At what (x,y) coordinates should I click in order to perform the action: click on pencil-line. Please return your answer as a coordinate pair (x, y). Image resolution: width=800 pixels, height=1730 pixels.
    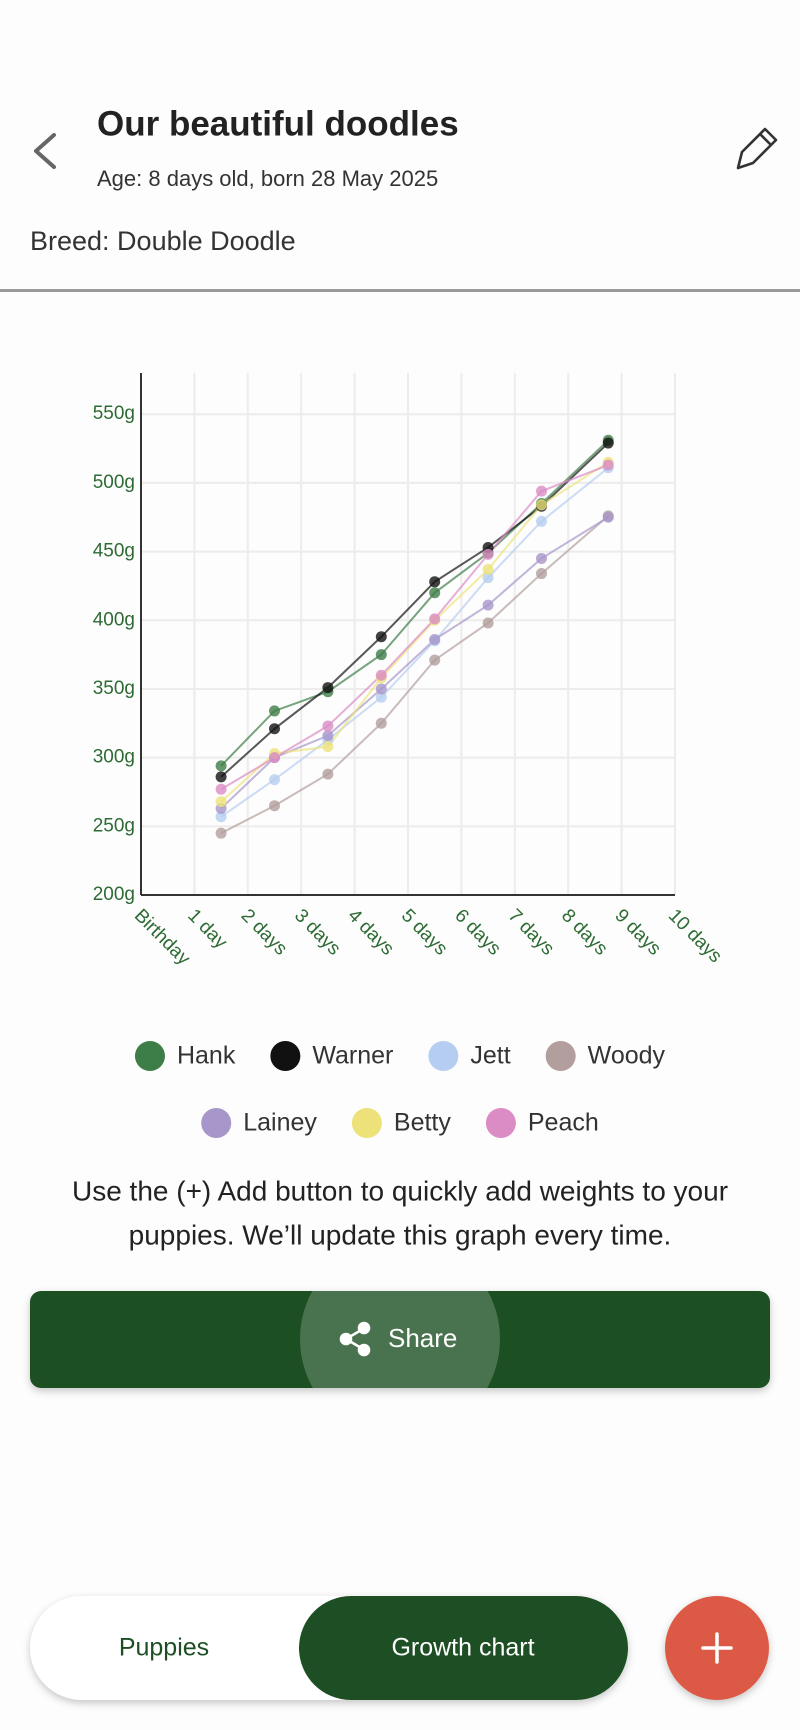
    Looking at the image, I should click on (765, 139).